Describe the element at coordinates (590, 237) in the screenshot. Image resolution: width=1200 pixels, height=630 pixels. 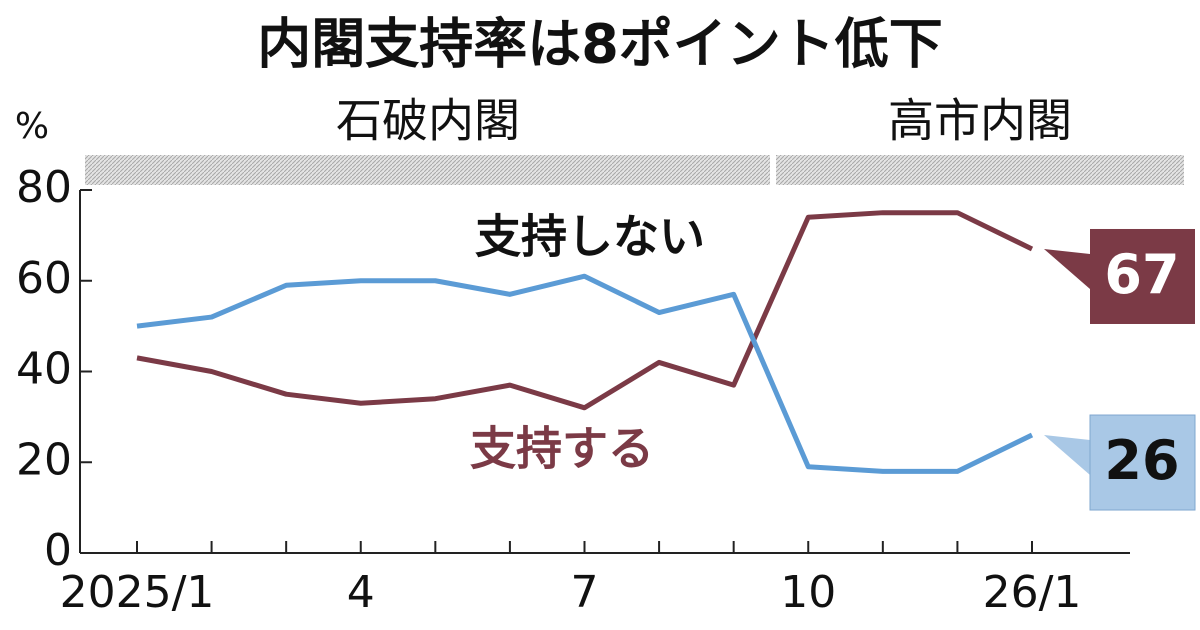
I see `series-label: 支持しない` at that location.